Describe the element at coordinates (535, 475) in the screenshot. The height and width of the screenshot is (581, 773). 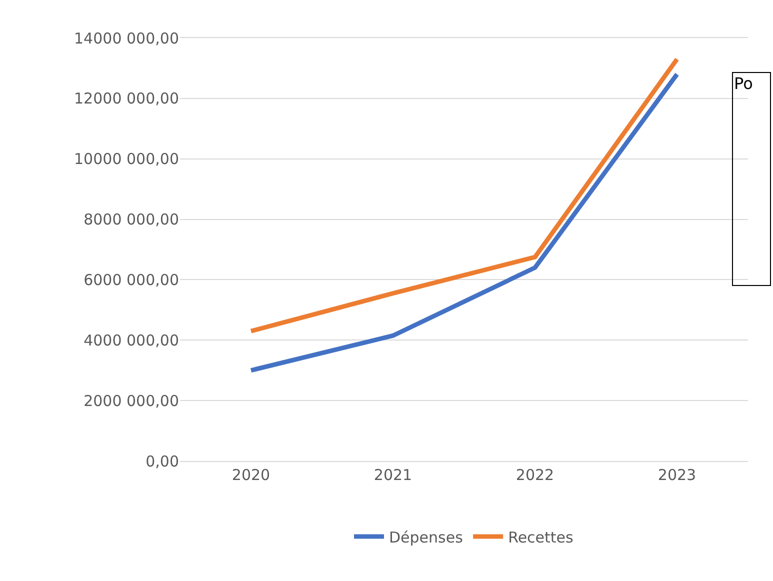
I see `x-tick-label: 2022` at that location.